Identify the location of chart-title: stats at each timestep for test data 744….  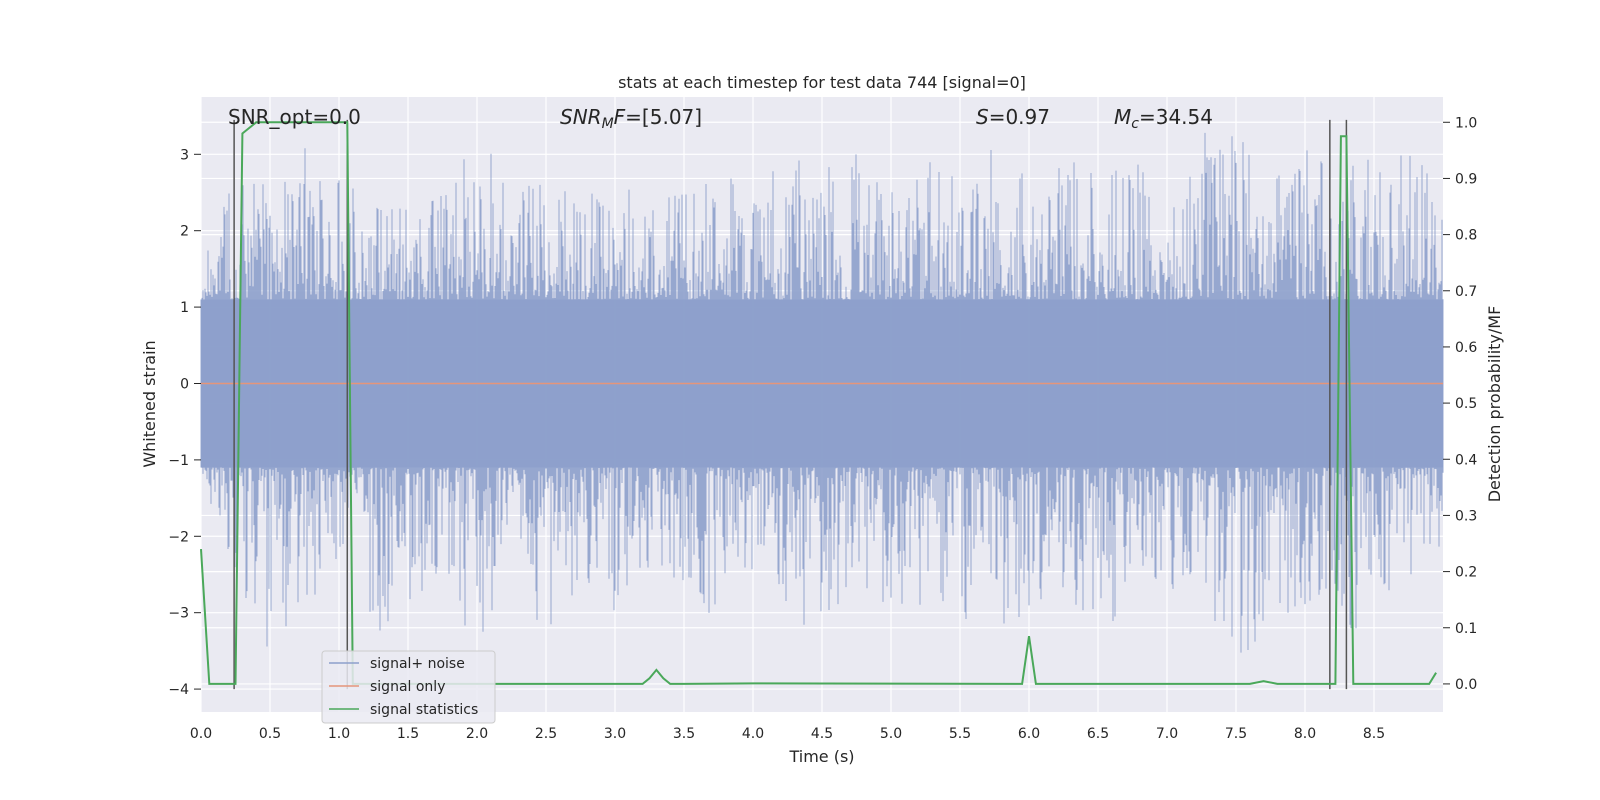
(822, 82).